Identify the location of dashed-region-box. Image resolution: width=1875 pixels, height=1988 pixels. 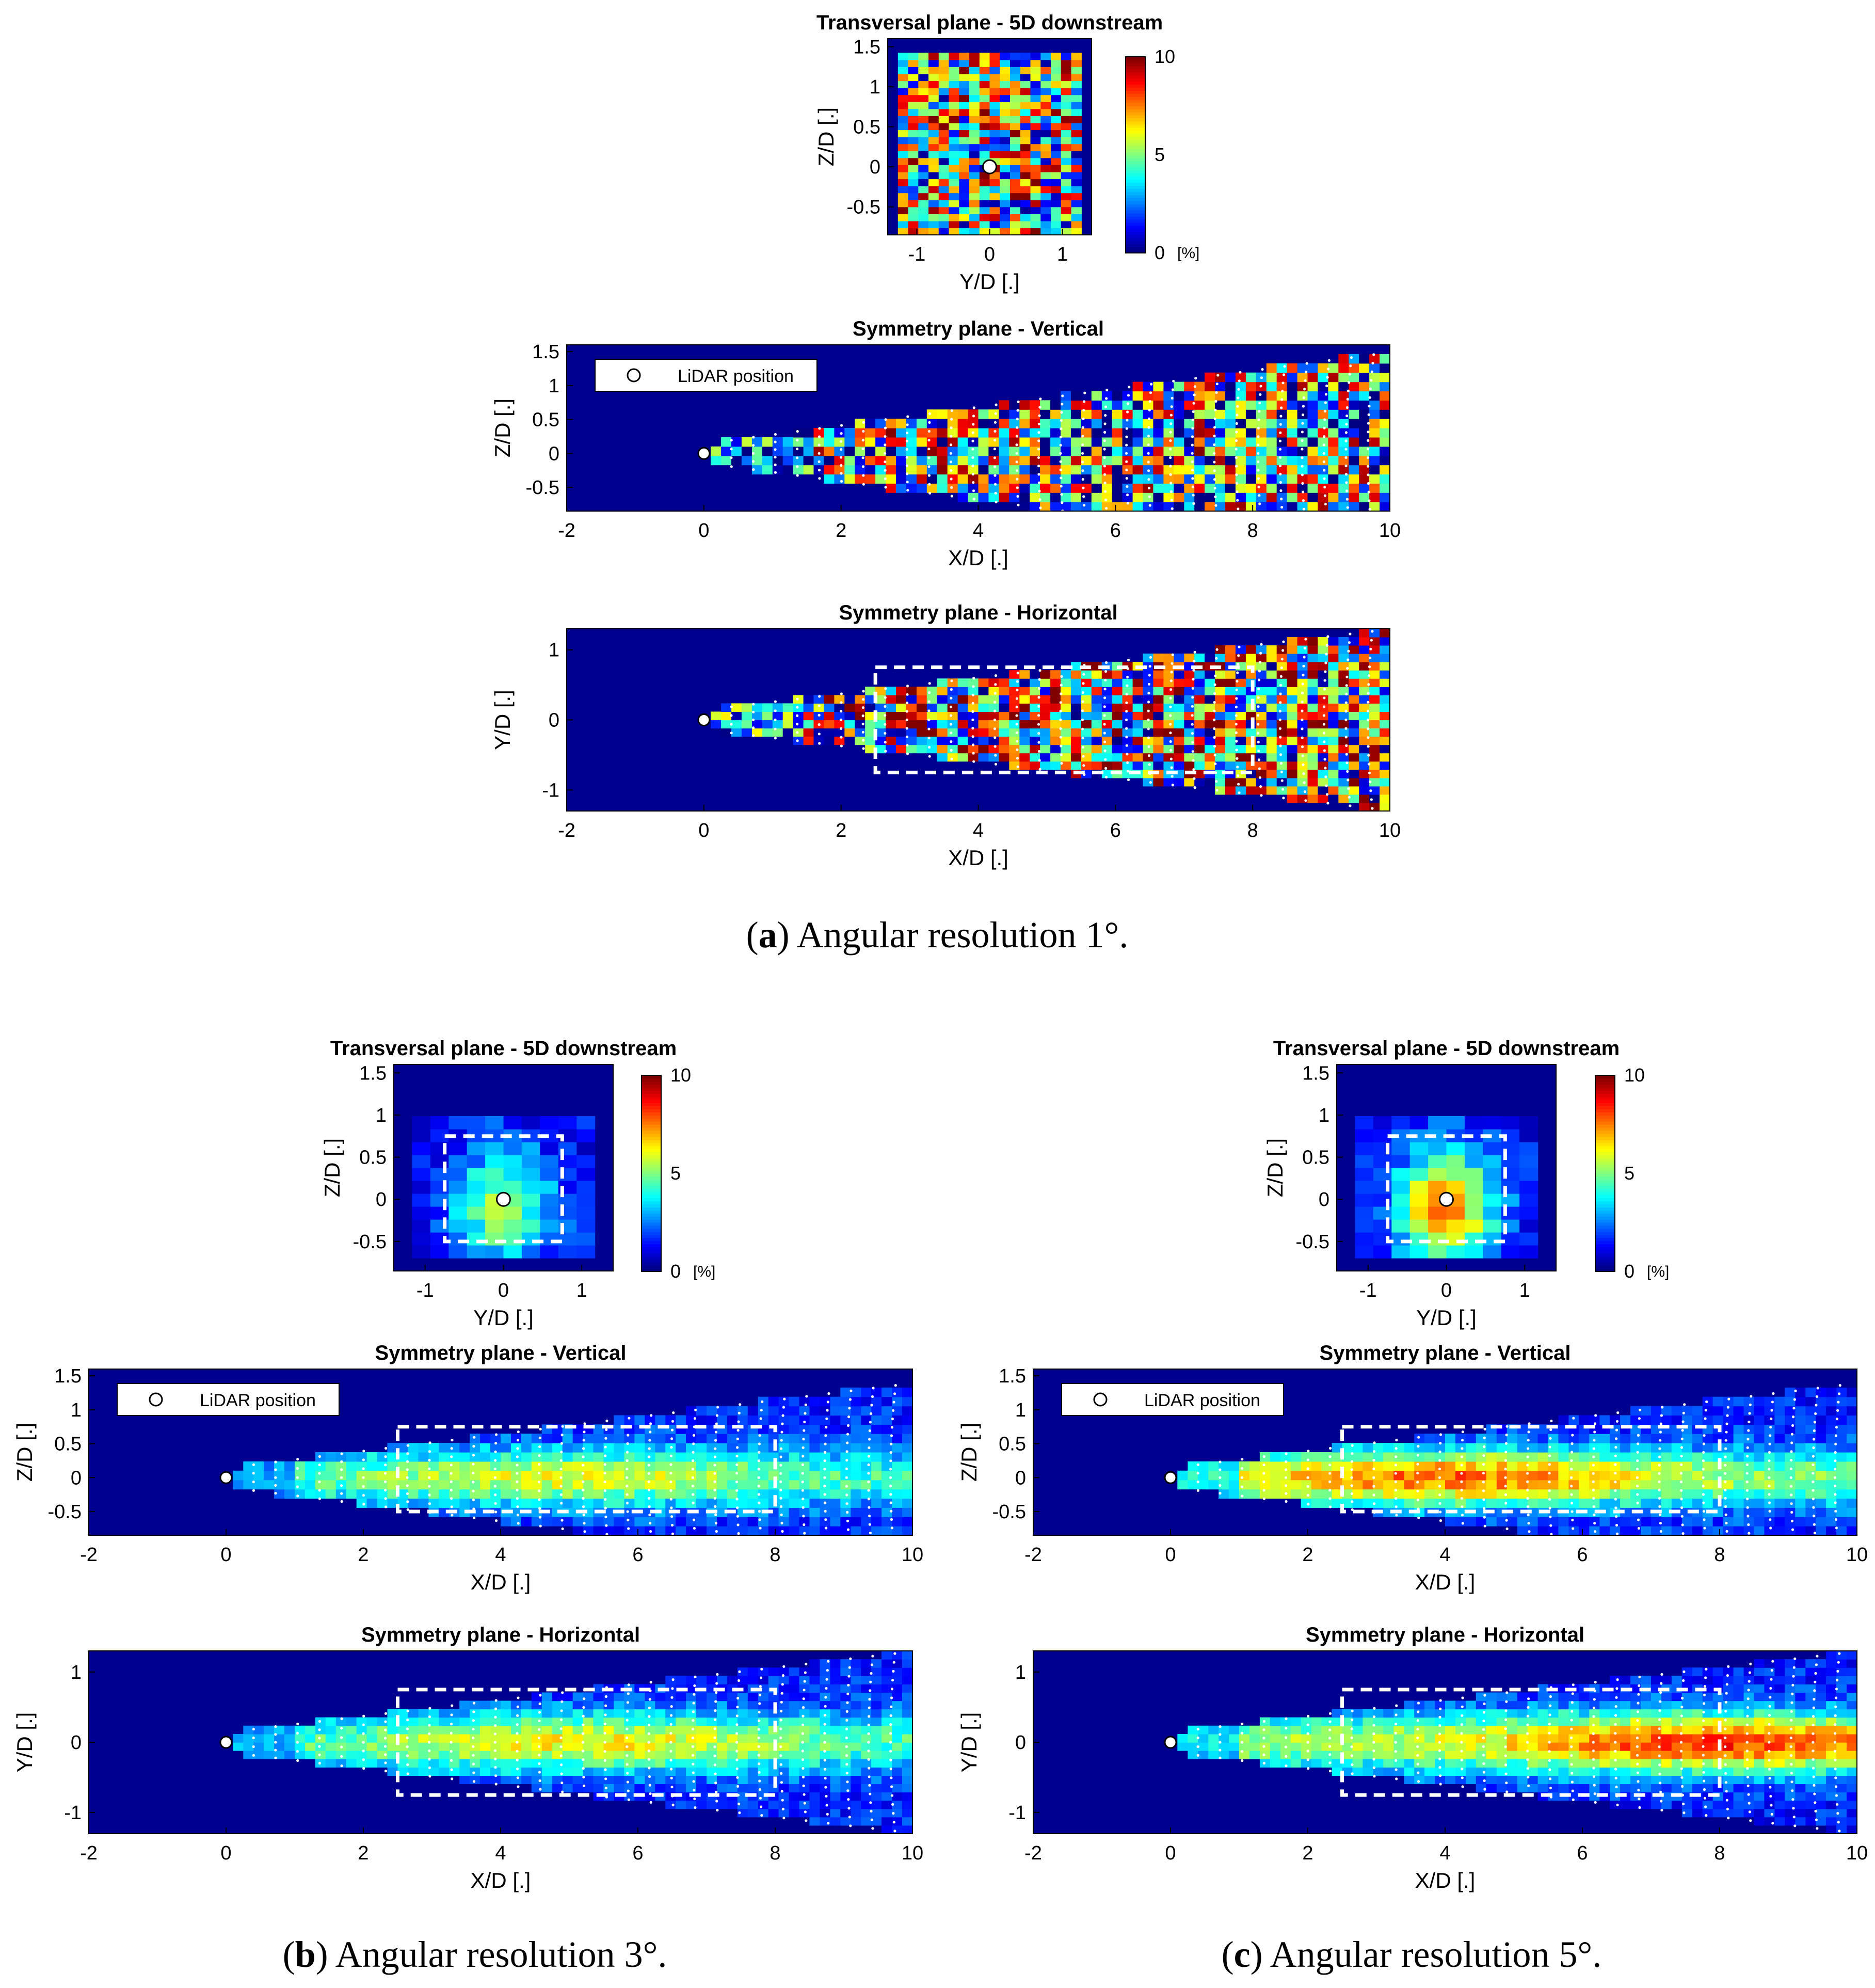
(1064, 720).